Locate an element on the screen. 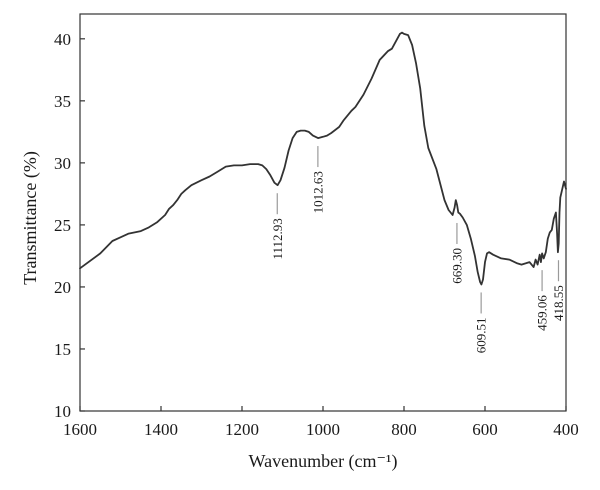 This screenshot has width=600, height=490. y-axis-title-group: Transmittance (%) is located at coordinates (30, 218).